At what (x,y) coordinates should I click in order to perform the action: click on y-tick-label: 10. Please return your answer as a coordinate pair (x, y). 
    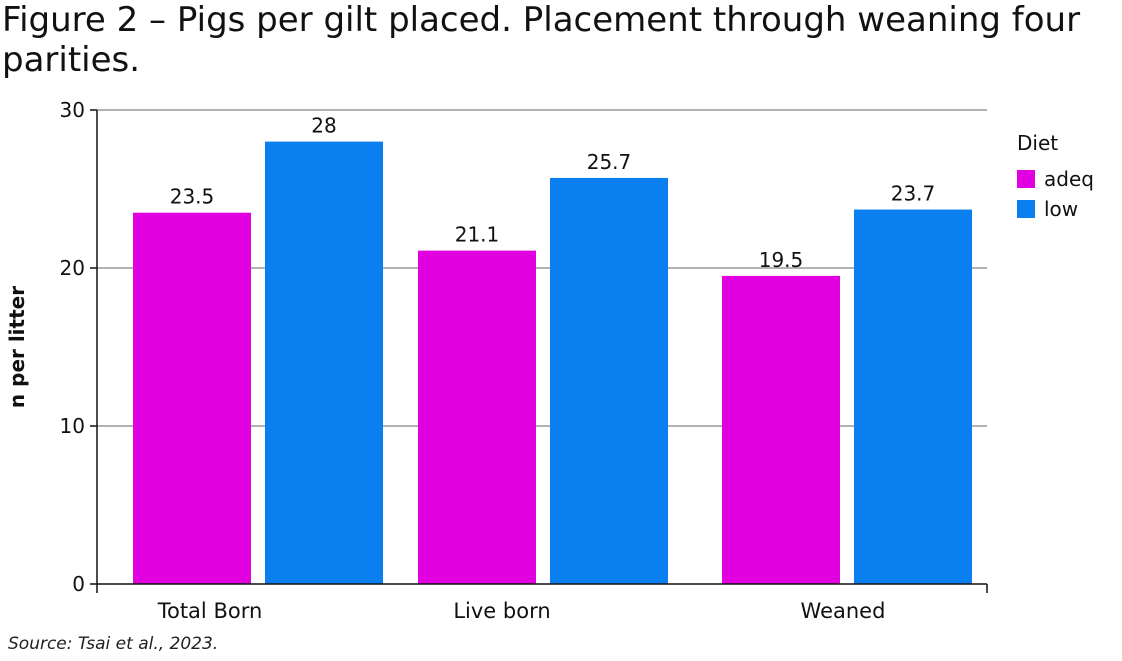
    Looking at the image, I should click on (72, 426).